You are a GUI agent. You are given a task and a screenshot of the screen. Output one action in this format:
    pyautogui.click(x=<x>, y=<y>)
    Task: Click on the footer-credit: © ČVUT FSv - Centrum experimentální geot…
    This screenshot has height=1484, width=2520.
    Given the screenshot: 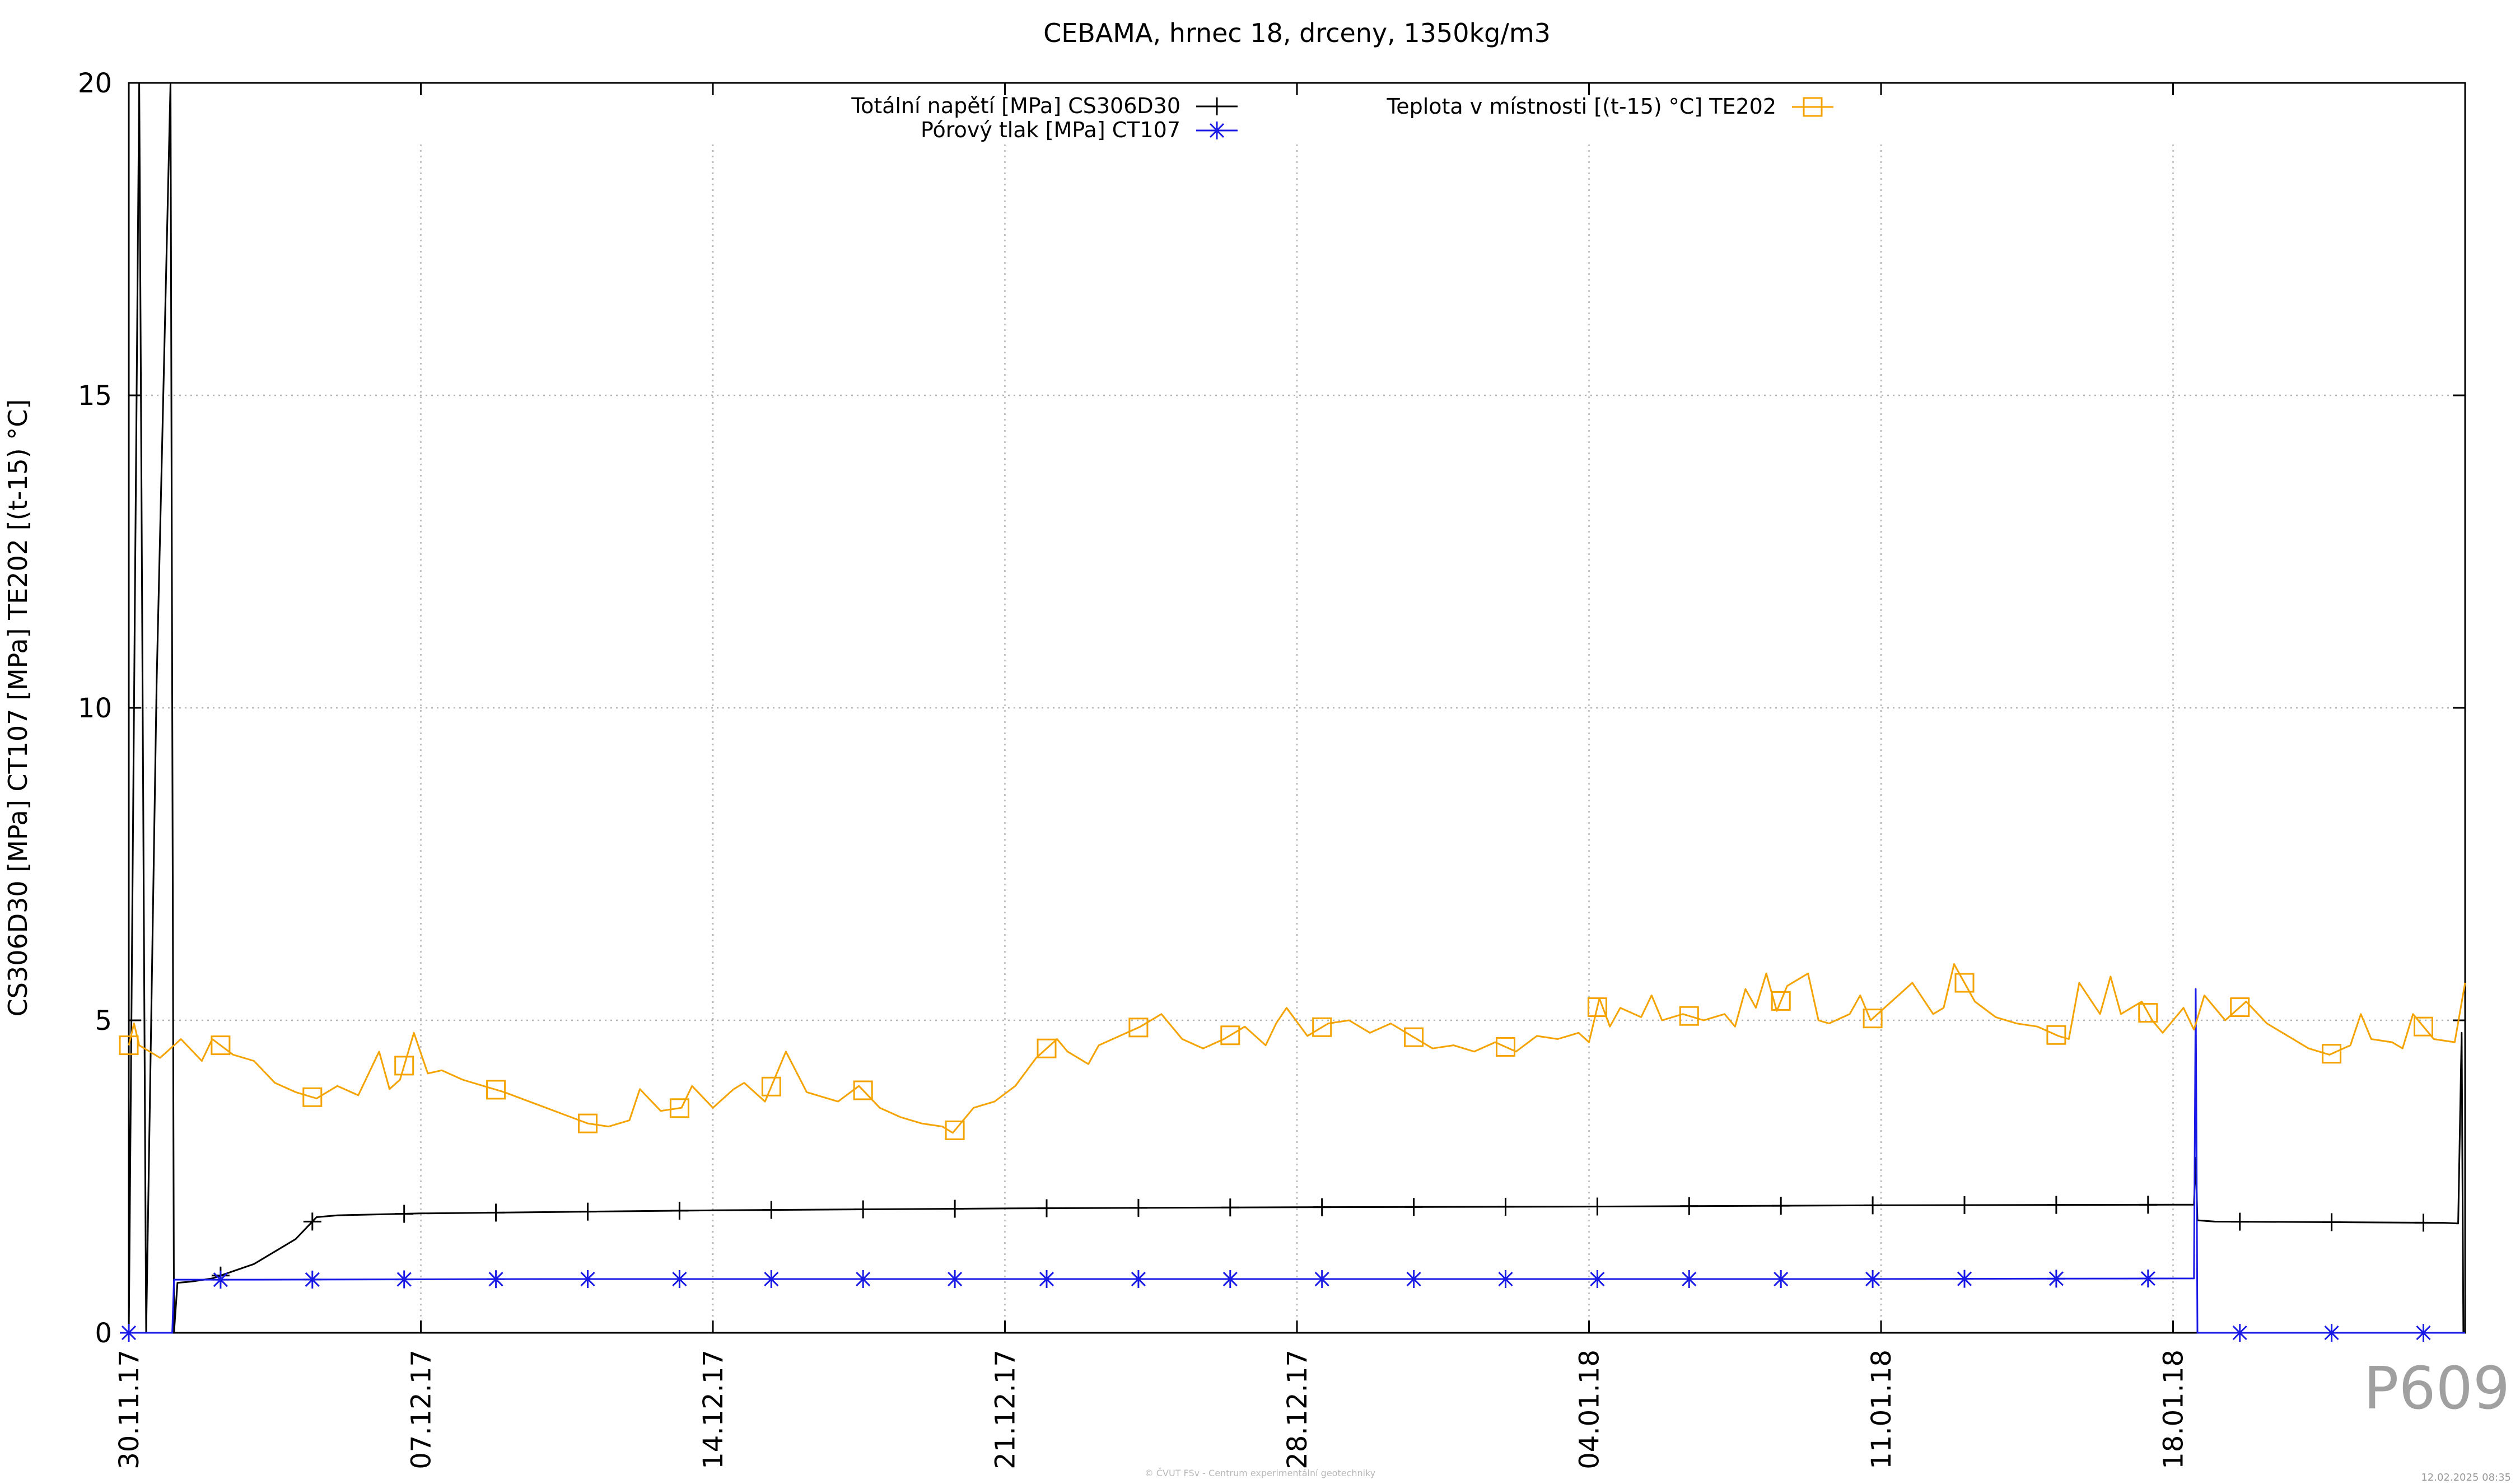 What is the action you would take?
    pyautogui.click(x=1260, y=1473)
    